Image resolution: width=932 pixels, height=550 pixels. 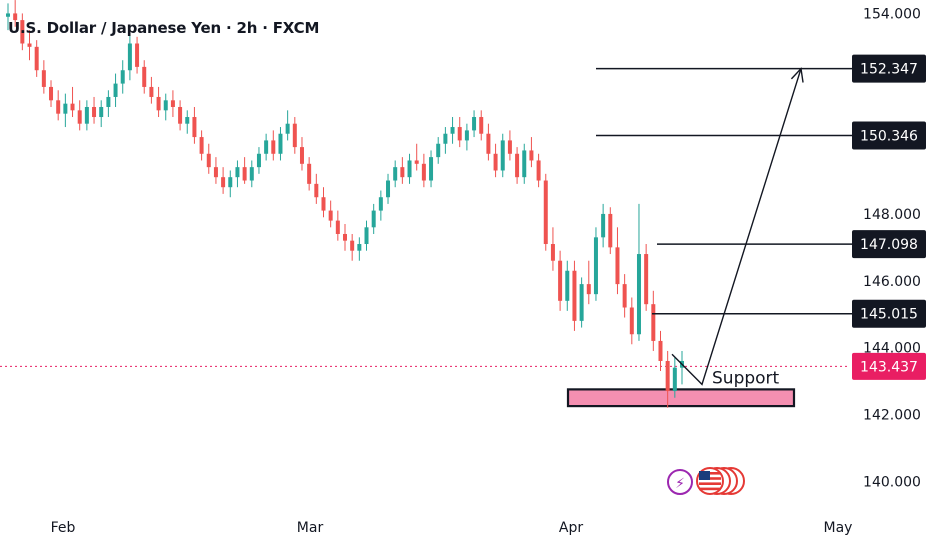 What do you see at coordinates (310, 528) in the screenshot?
I see `x-tick-label: Mar` at bounding box center [310, 528].